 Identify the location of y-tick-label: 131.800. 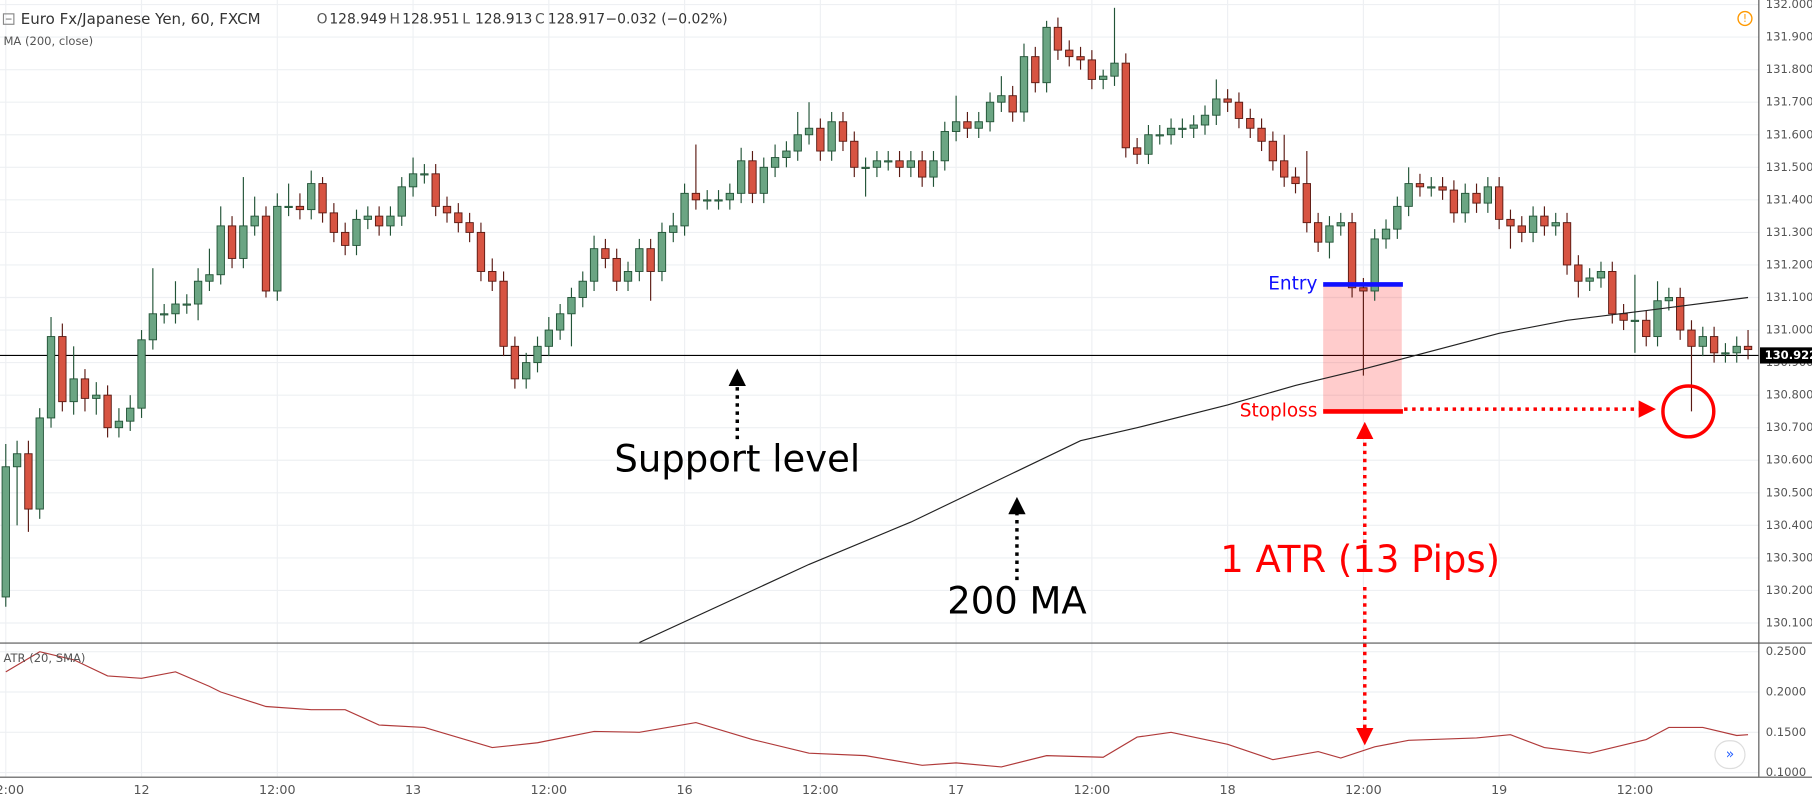
(1789, 69).